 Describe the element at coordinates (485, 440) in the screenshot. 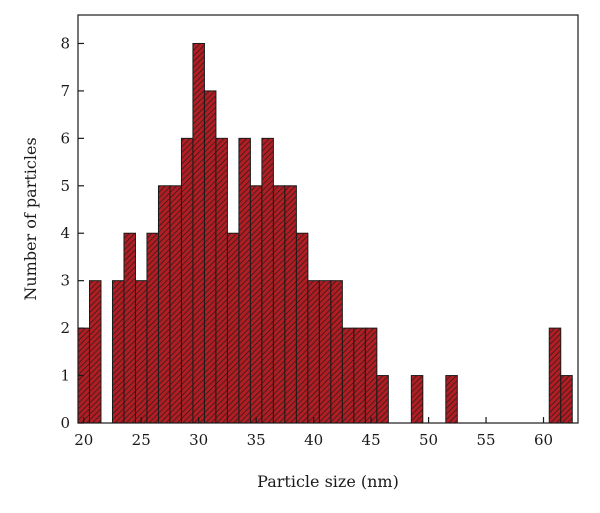

I see `x-tick-label: 55` at that location.